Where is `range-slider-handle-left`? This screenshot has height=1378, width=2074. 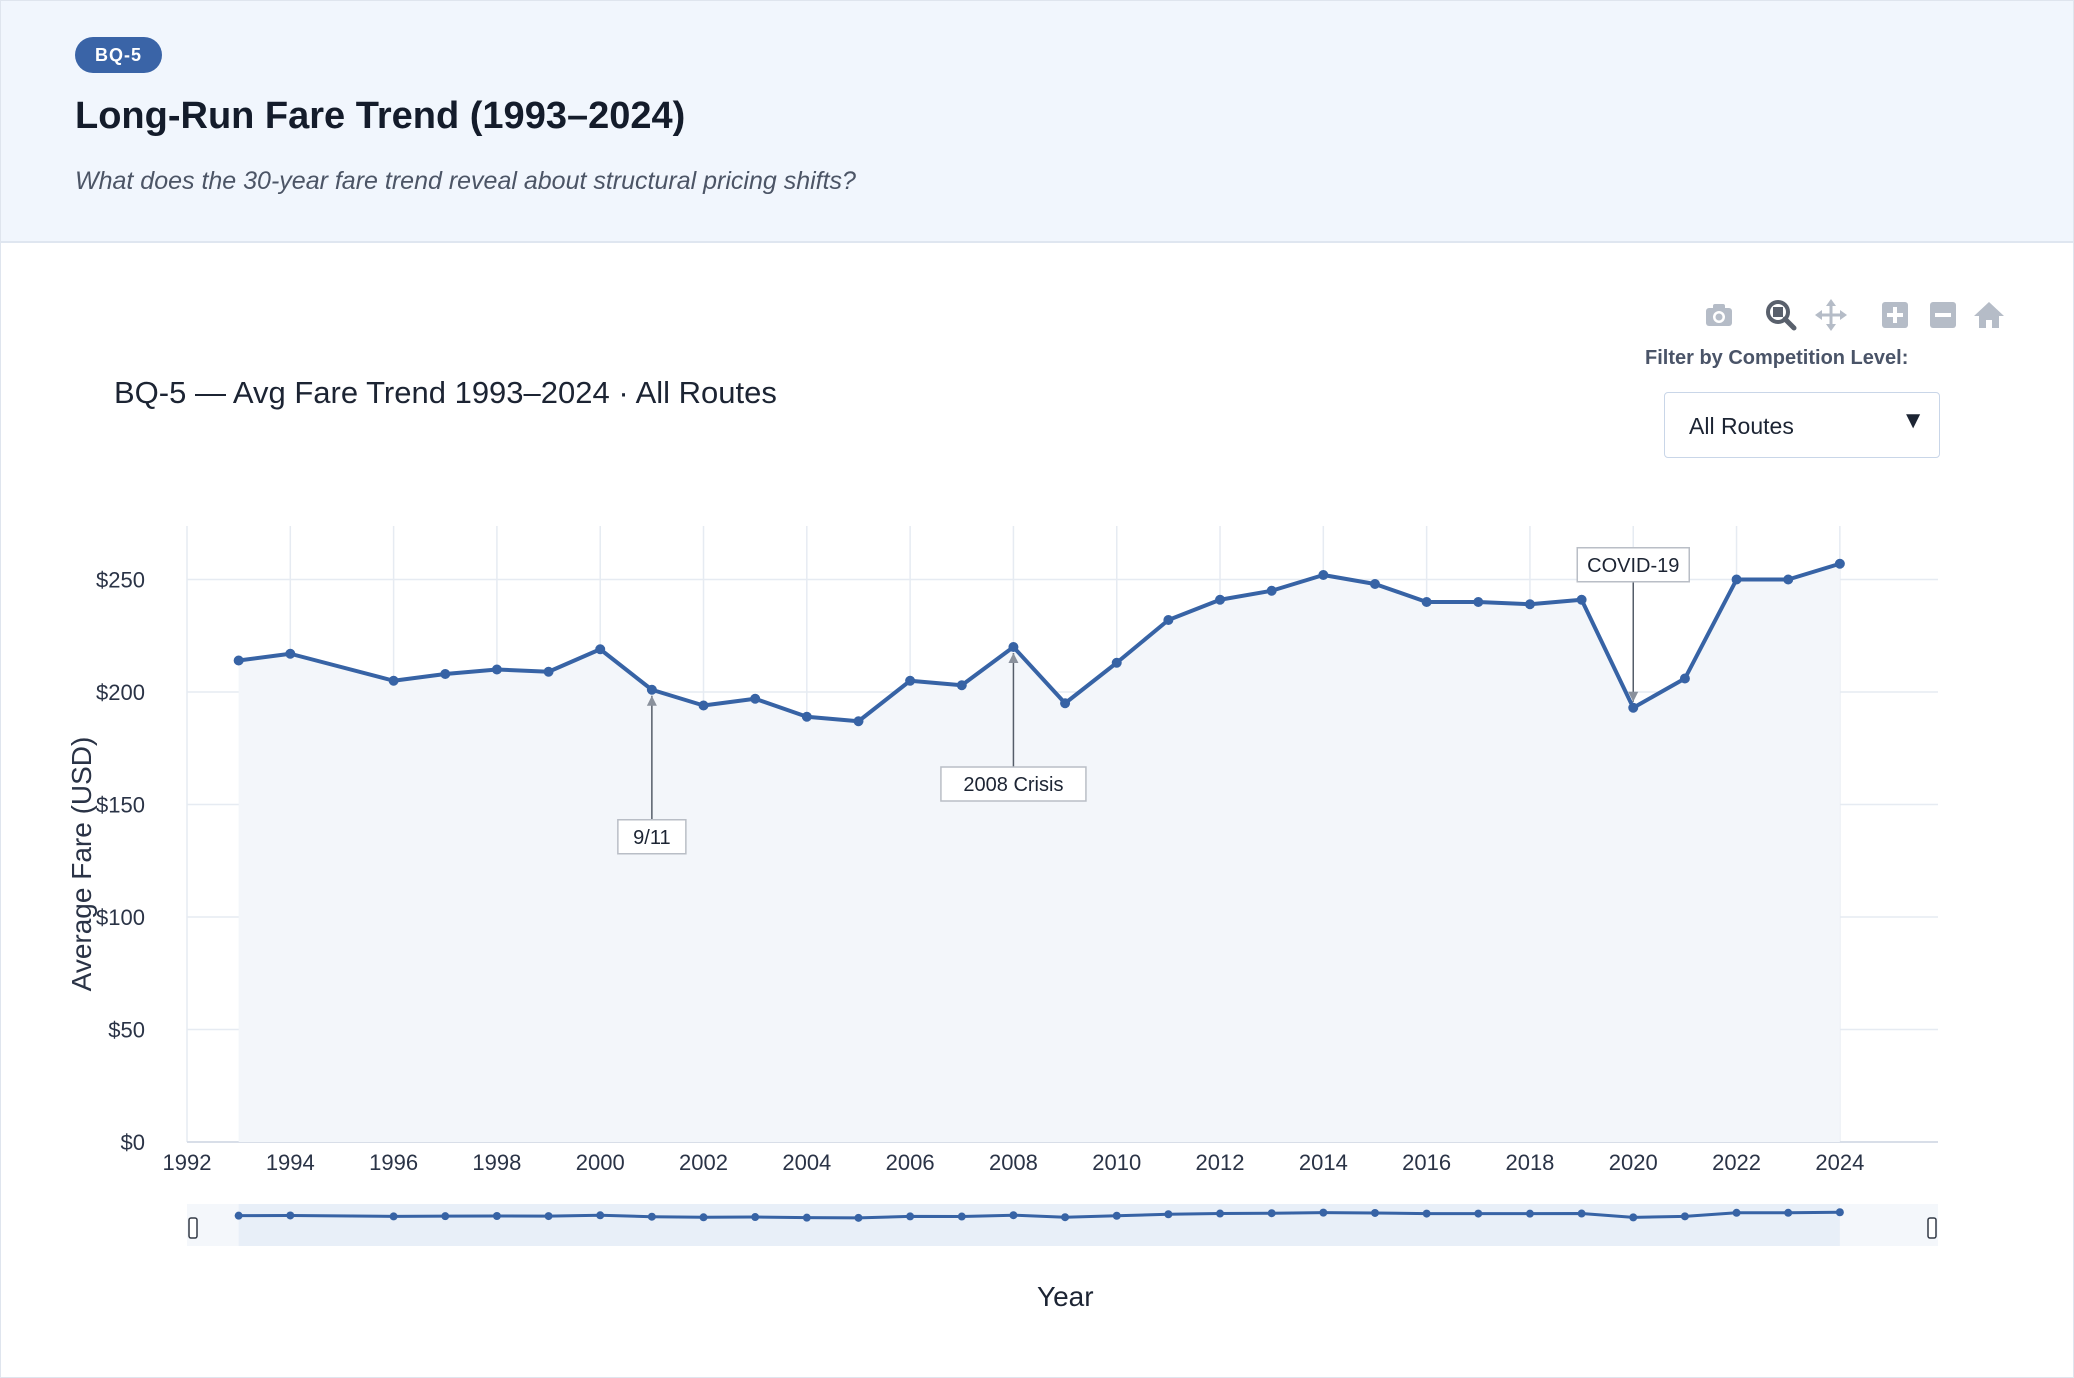
range-slider-handle-left is located at coordinates (193, 1228).